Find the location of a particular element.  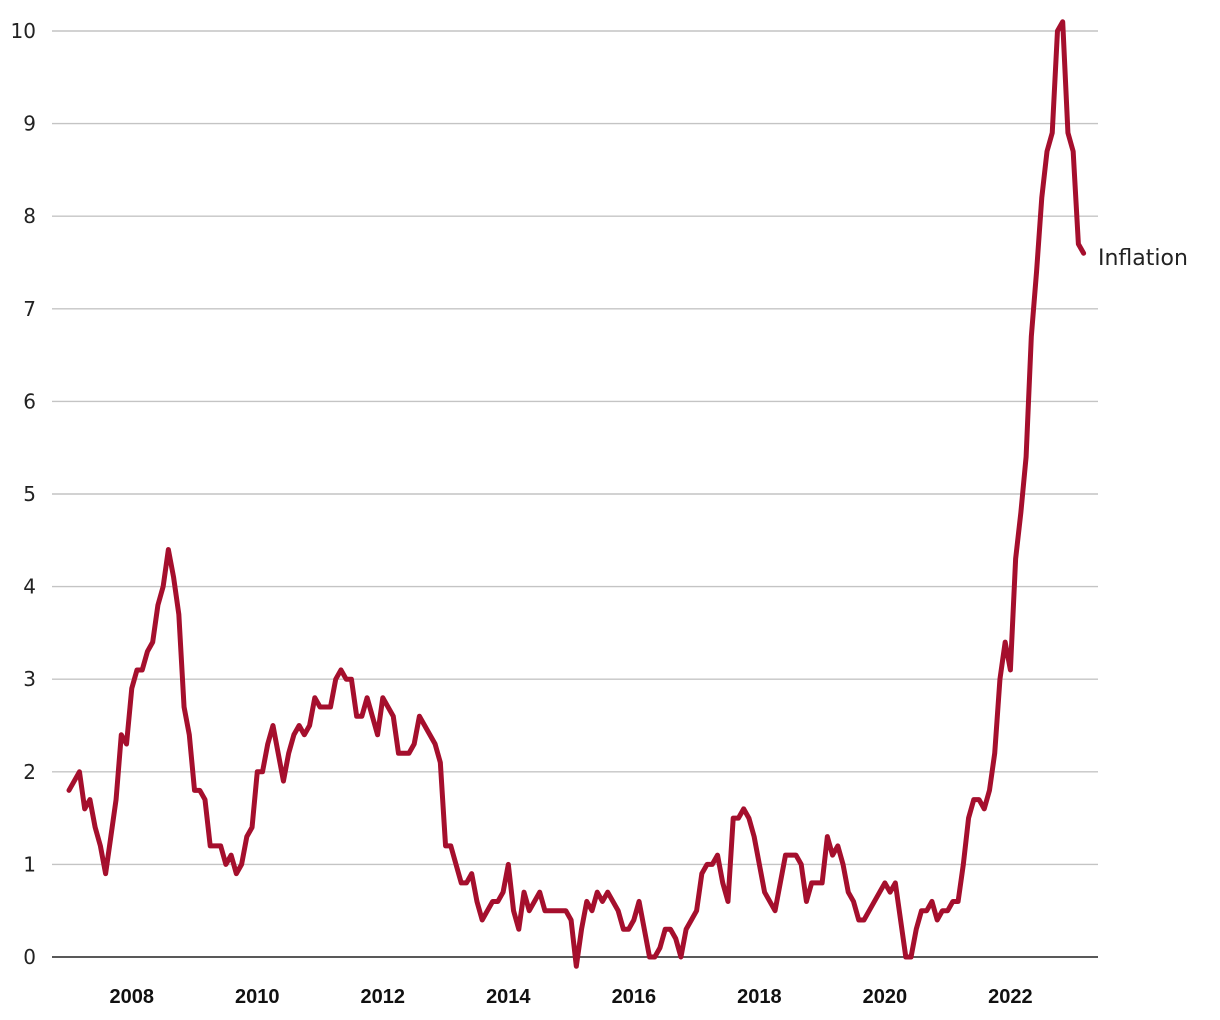

y-tick-label-4: 4 is located at coordinates (29, 587).